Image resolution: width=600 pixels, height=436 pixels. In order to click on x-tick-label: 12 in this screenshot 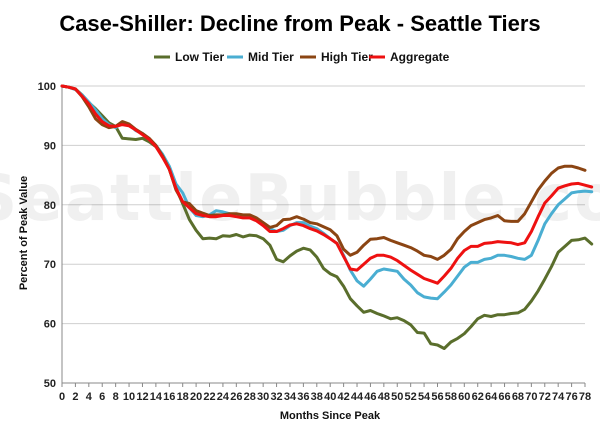, I will do `click(142, 397)`.